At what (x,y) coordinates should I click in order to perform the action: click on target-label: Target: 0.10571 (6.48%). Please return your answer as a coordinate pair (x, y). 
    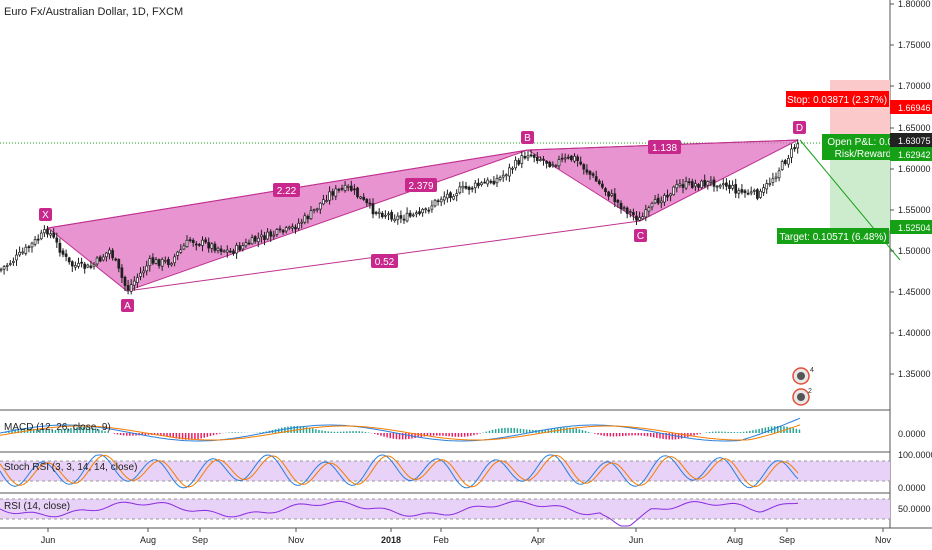
    Looking at the image, I should click on (833, 236).